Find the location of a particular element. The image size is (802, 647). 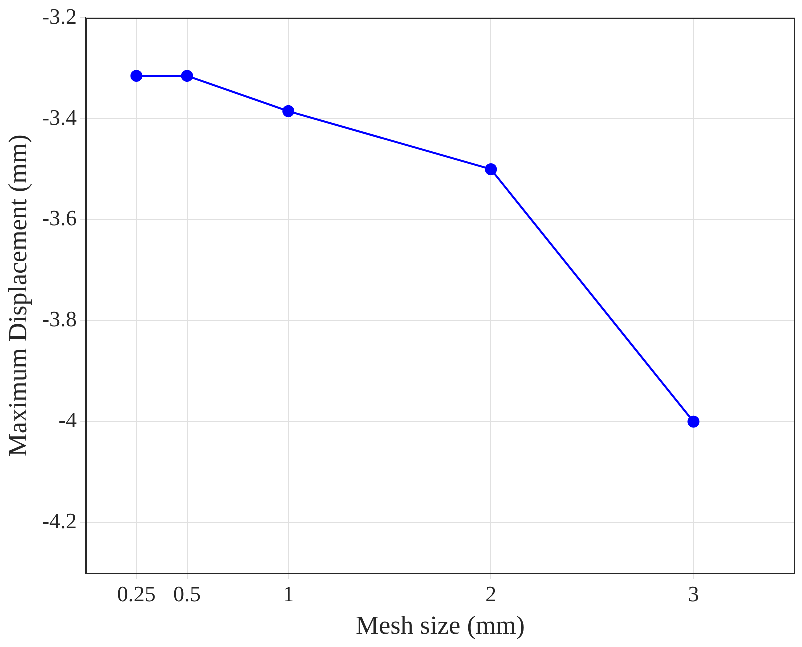

y-tick-label: -3.6 is located at coordinates (60, 218).